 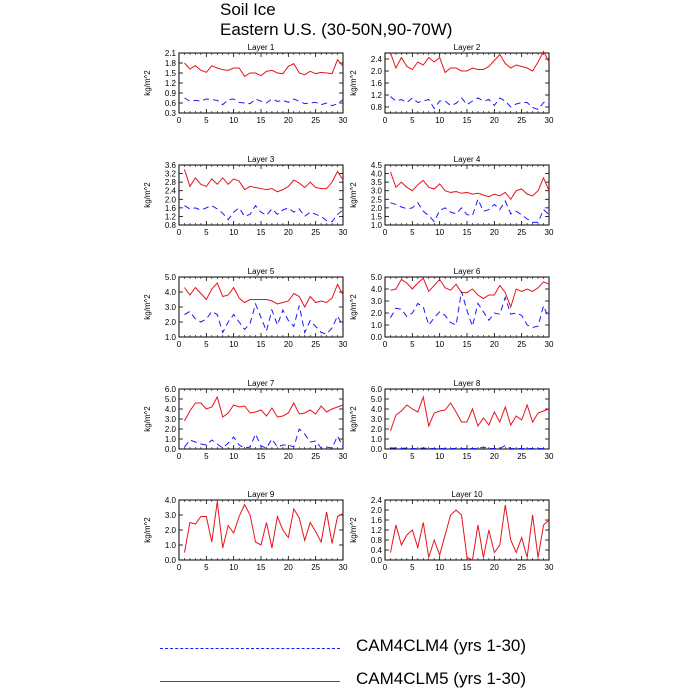 I want to click on legend-label: CAM4CLM5 (yrs 1-30), so click(x=441, y=678).